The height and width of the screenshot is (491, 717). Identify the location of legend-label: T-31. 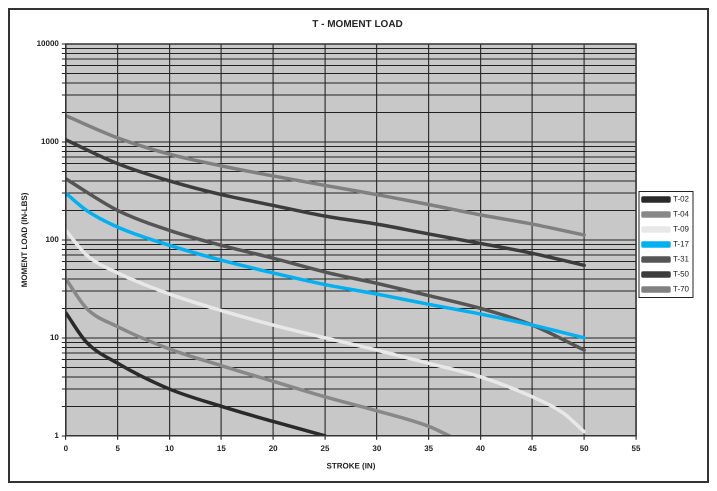
(681, 259).